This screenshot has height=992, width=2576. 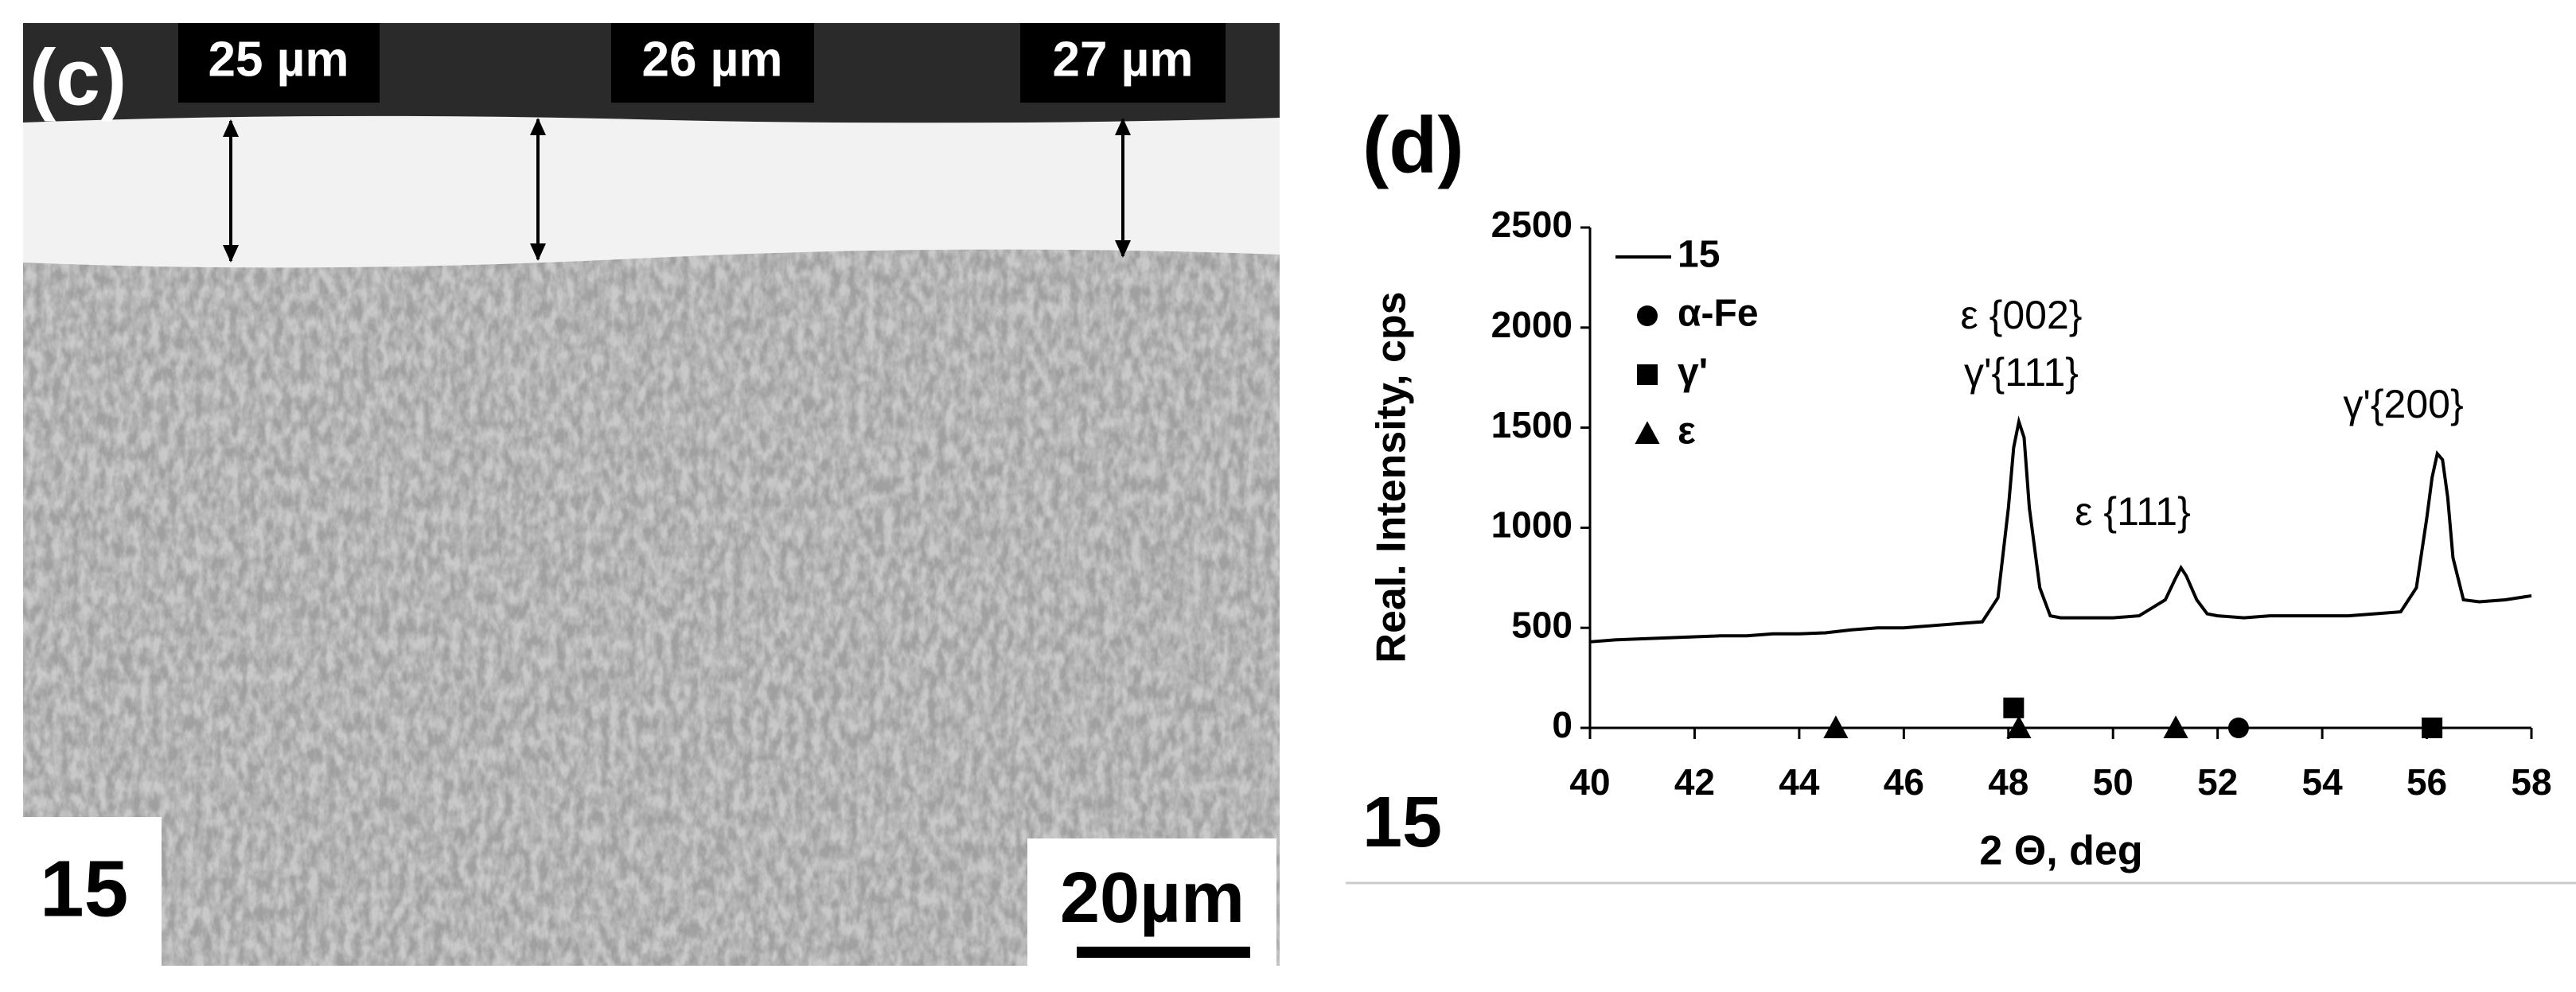 What do you see at coordinates (1718, 314) in the screenshot?
I see `legend-label: α-Fe` at bounding box center [1718, 314].